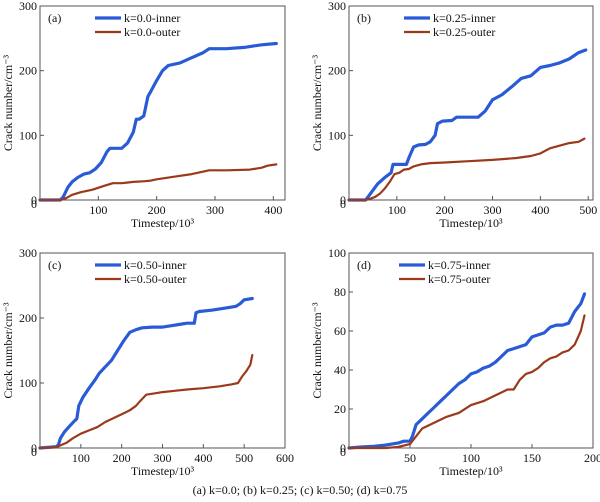 The image size is (600, 502). What do you see at coordinates (364, 18) in the screenshot?
I see `panel-label: (b)` at bounding box center [364, 18].